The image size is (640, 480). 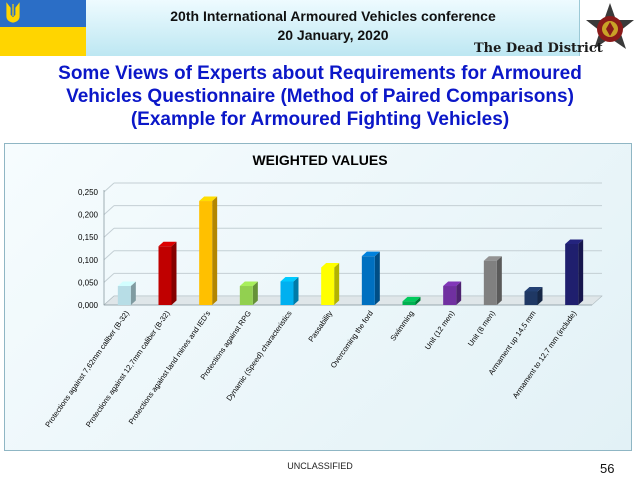 I want to click on x-tick-label: Passability, so click(x=320, y=326).